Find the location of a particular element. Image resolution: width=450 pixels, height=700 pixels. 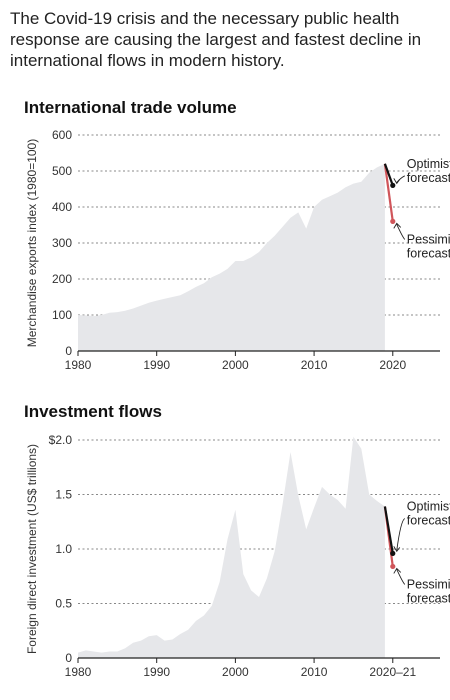

trade-y-tick-label: 0 is located at coordinates (68, 351).